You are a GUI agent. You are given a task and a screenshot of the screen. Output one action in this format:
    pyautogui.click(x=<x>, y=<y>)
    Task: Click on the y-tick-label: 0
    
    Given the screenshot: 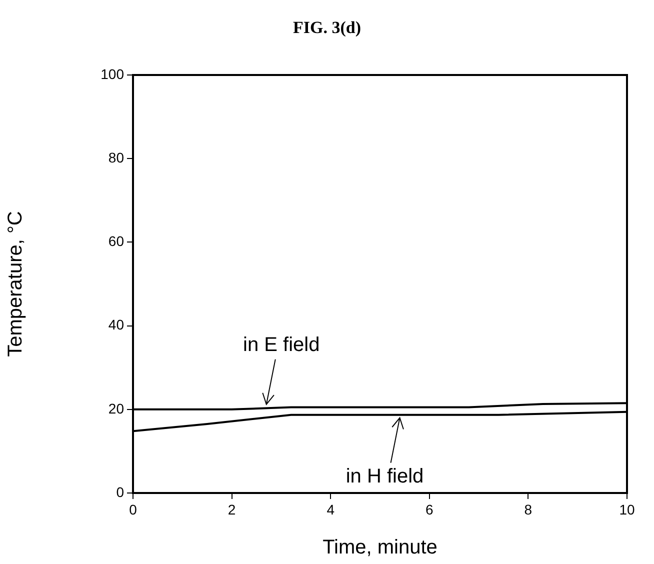 What is the action you would take?
    pyautogui.click(x=120, y=492)
    